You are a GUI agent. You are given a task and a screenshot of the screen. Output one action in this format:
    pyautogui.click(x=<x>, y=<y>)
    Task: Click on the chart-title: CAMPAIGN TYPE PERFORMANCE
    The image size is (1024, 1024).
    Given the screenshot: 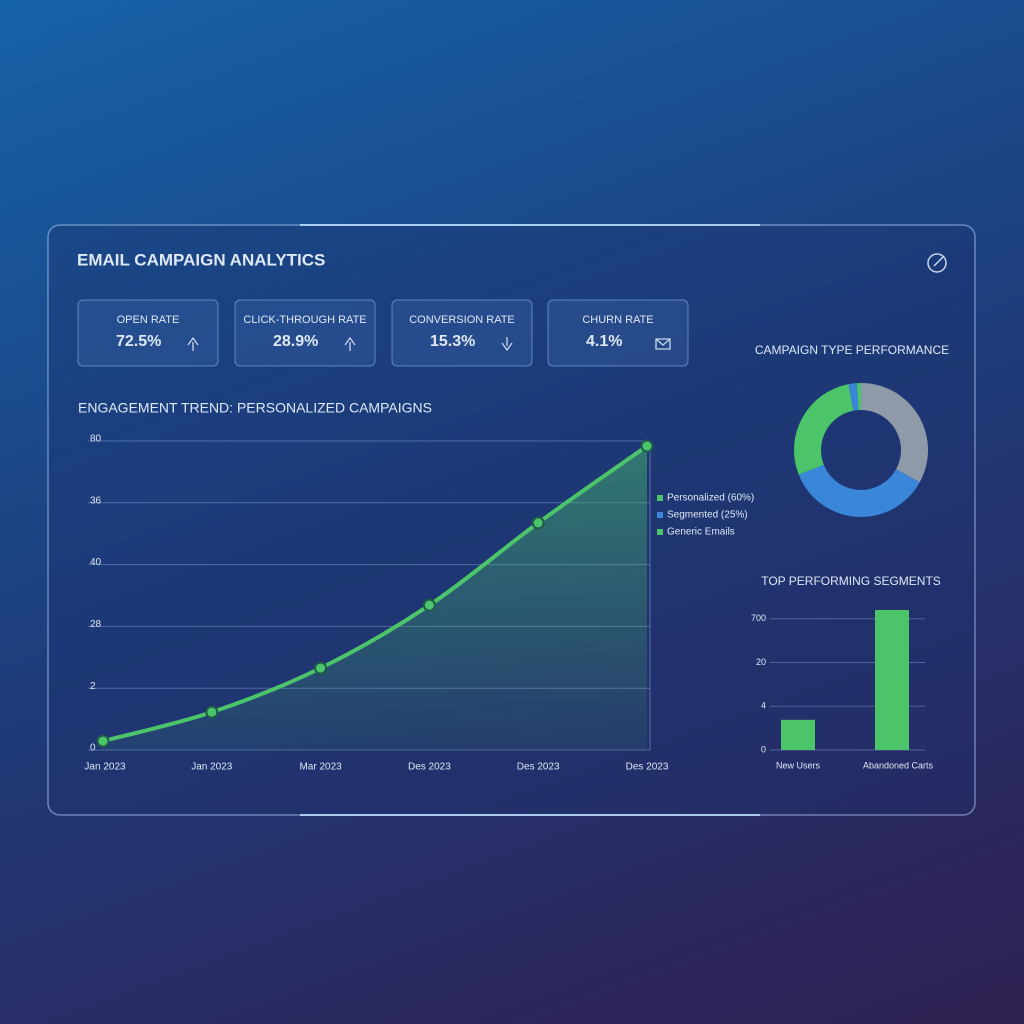 What is the action you would take?
    pyautogui.click(x=852, y=350)
    